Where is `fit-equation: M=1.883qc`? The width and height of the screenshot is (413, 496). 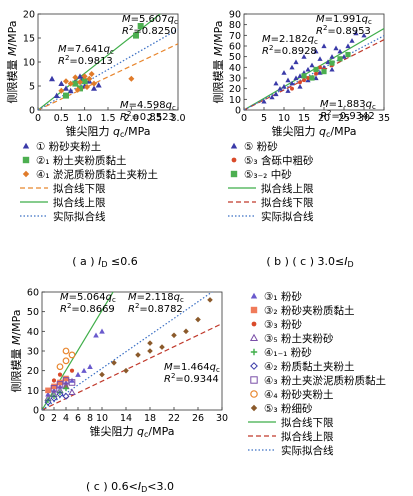
fit-equation: M=1.883qc is located at coordinates (348, 105).